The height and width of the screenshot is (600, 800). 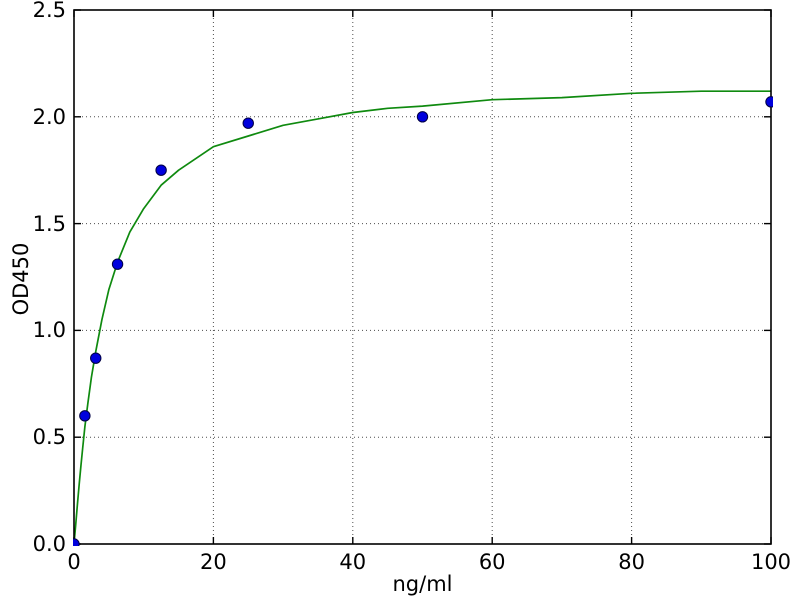 I want to click on x-tick-label: 0, so click(x=74, y=562).